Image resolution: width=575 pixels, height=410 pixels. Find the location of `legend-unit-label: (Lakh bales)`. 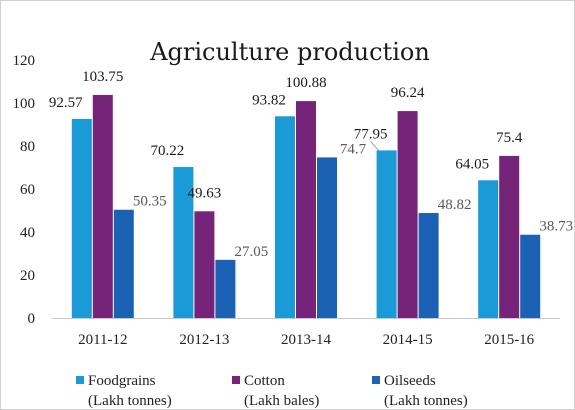

legend-unit-label: (Lakh bales) is located at coordinates (281, 401).